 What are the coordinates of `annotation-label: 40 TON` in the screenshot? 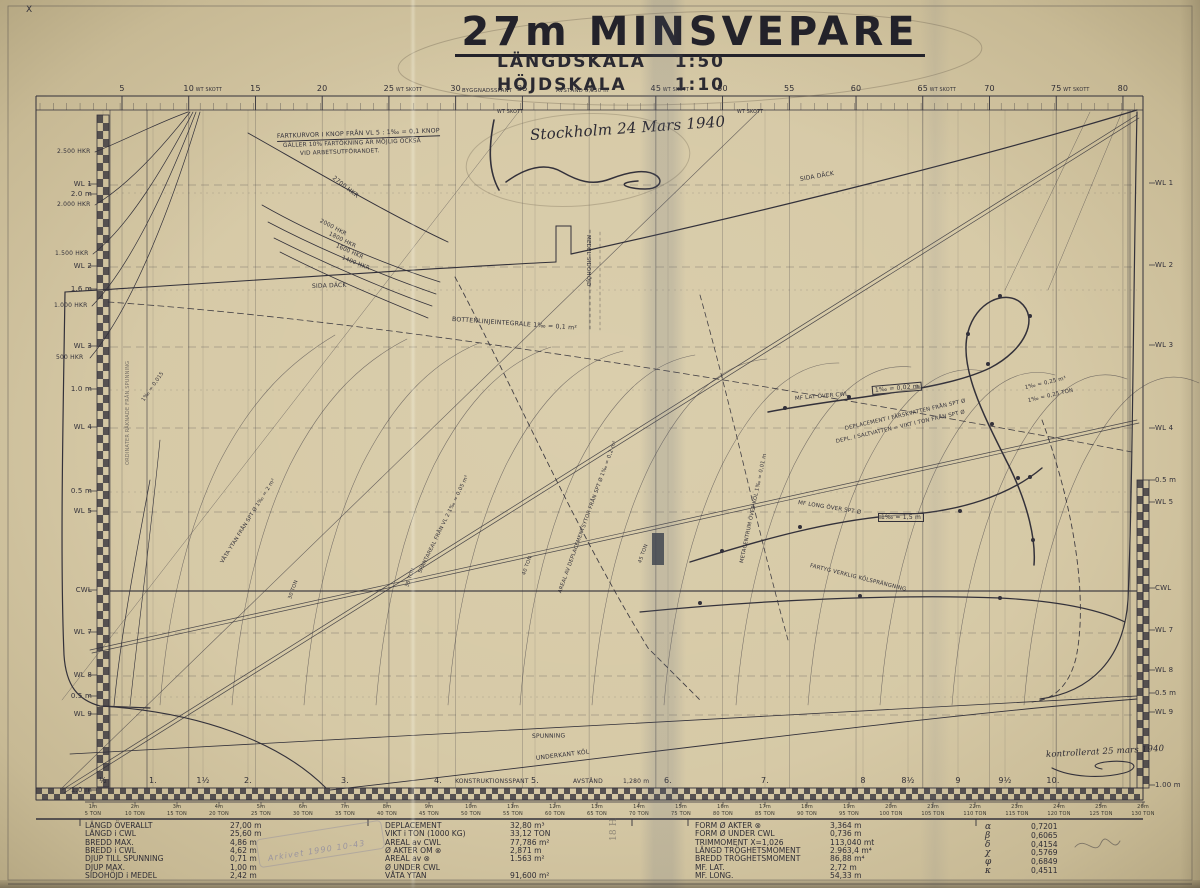 It's located at (527, 566).